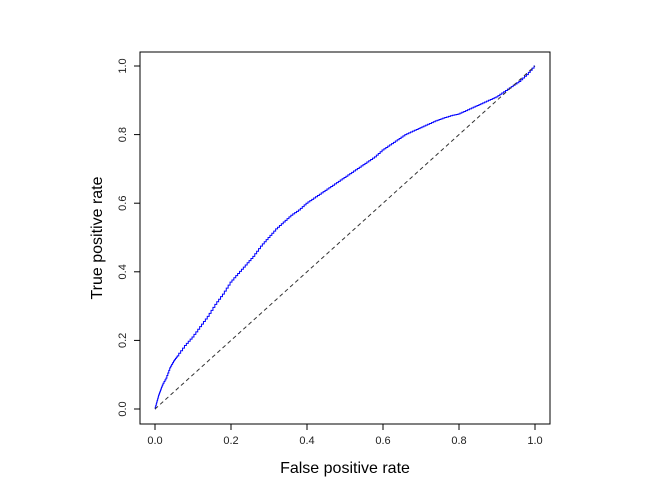 The width and height of the screenshot is (666, 489). What do you see at coordinates (382, 441) in the screenshot?
I see `x-tick-label: 0.6` at bounding box center [382, 441].